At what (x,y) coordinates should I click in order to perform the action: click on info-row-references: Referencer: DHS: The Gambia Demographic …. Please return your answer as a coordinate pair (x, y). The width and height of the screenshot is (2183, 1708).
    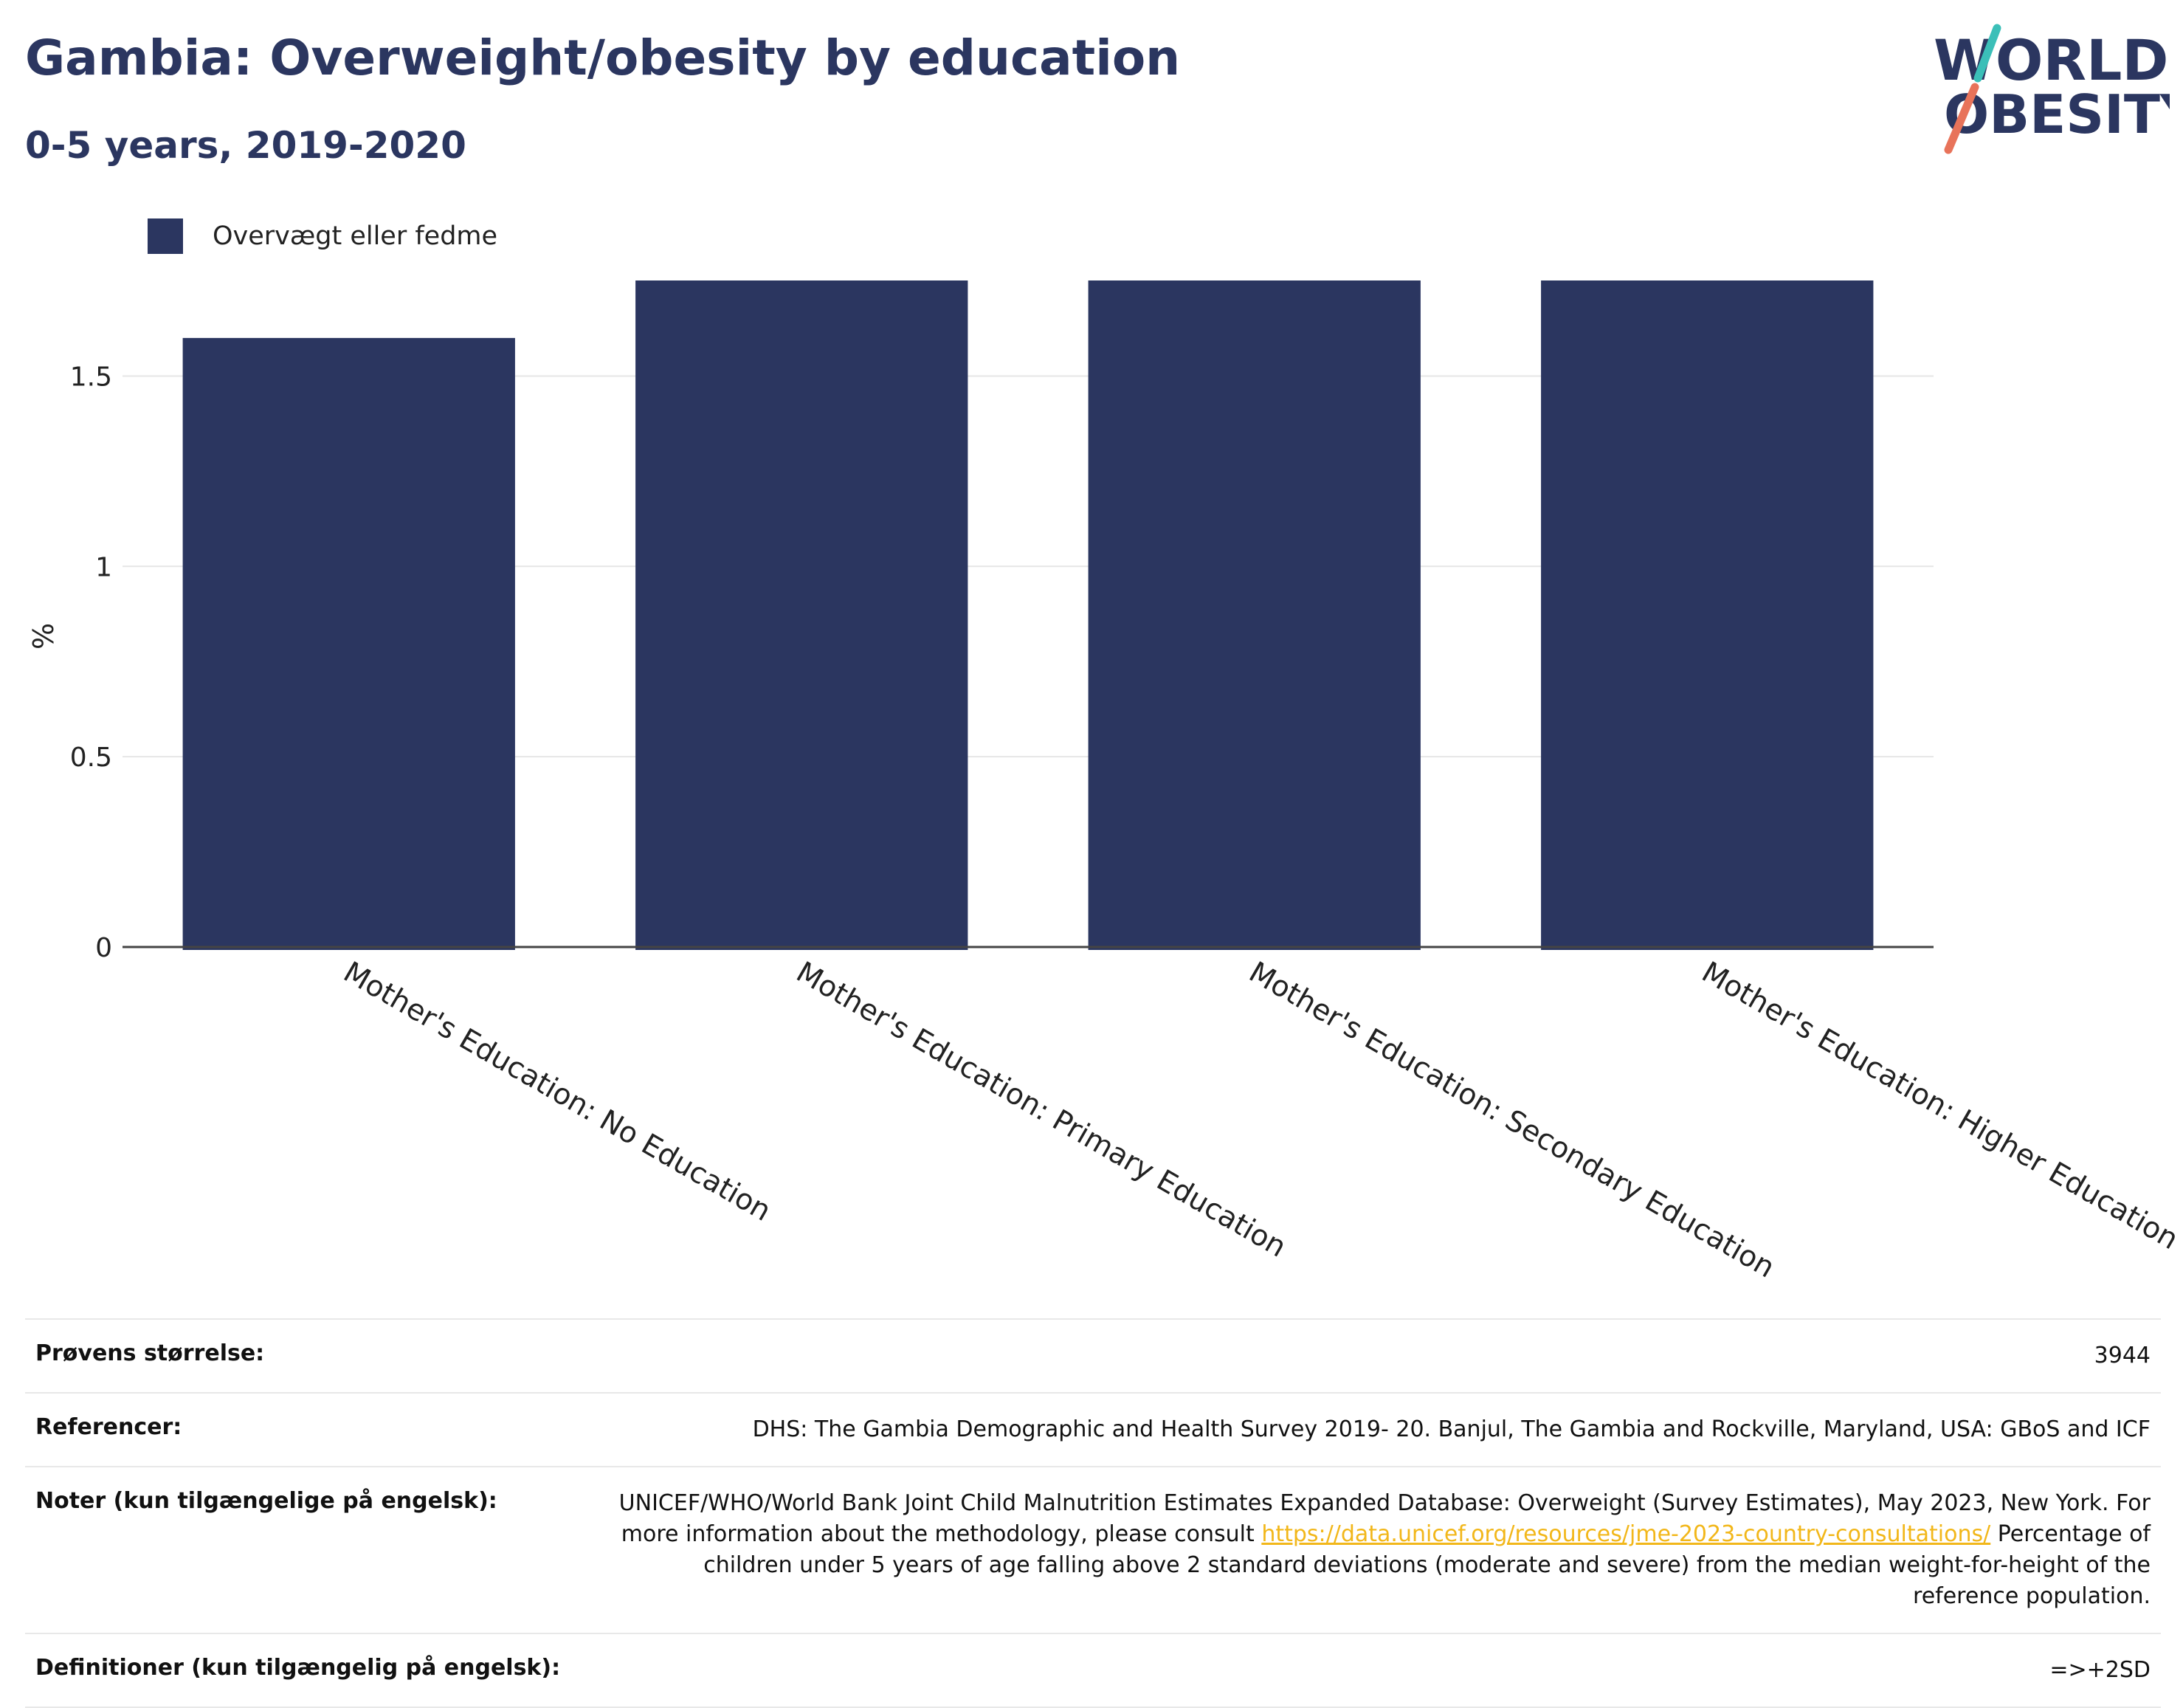
    Looking at the image, I should click on (1093, 1429).